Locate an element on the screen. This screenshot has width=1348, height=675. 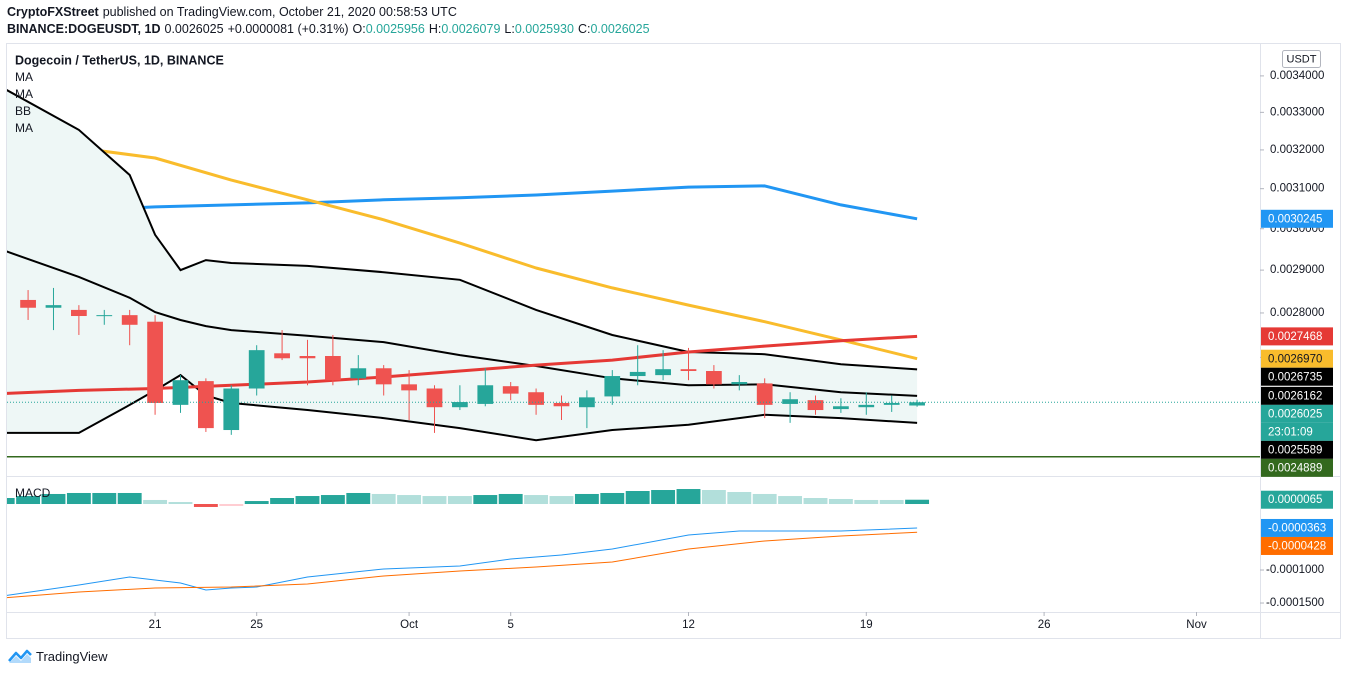
price-label: 0.0024889 is located at coordinates (1295, 468).